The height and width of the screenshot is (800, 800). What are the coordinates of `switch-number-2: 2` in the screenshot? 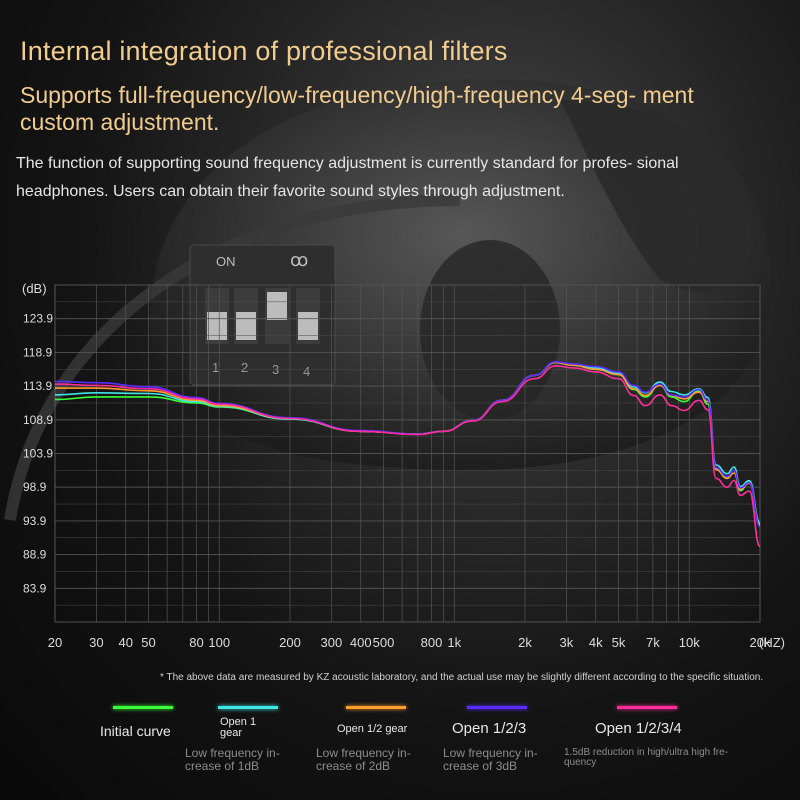 It's located at (245, 367).